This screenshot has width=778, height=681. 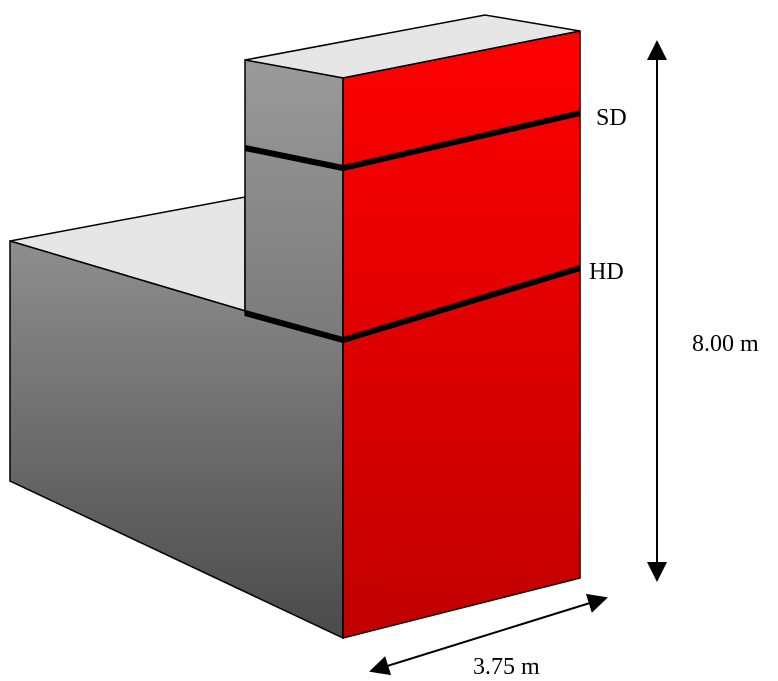 What do you see at coordinates (412, 304) in the screenshot?
I see `hd-line` at bounding box center [412, 304].